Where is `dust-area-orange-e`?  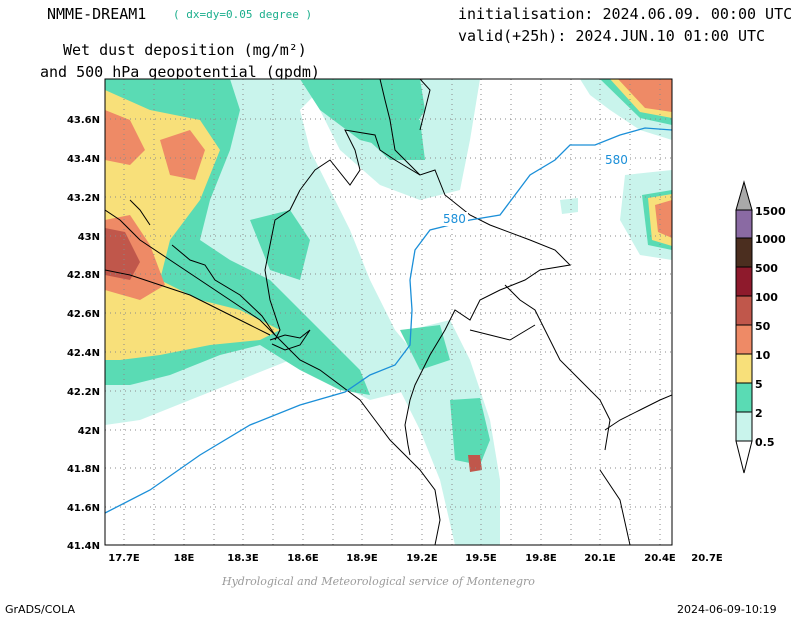
dust-area-orange-e is located at coordinates (663, 219).